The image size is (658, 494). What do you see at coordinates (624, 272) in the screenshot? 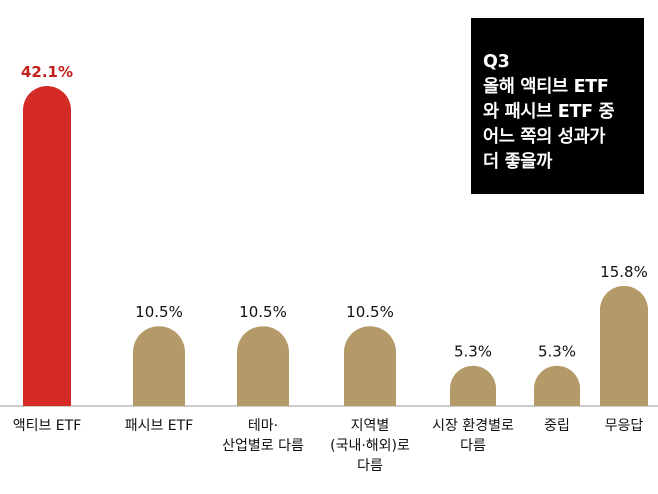
I see `value-label-6: 15.8%` at bounding box center [624, 272].